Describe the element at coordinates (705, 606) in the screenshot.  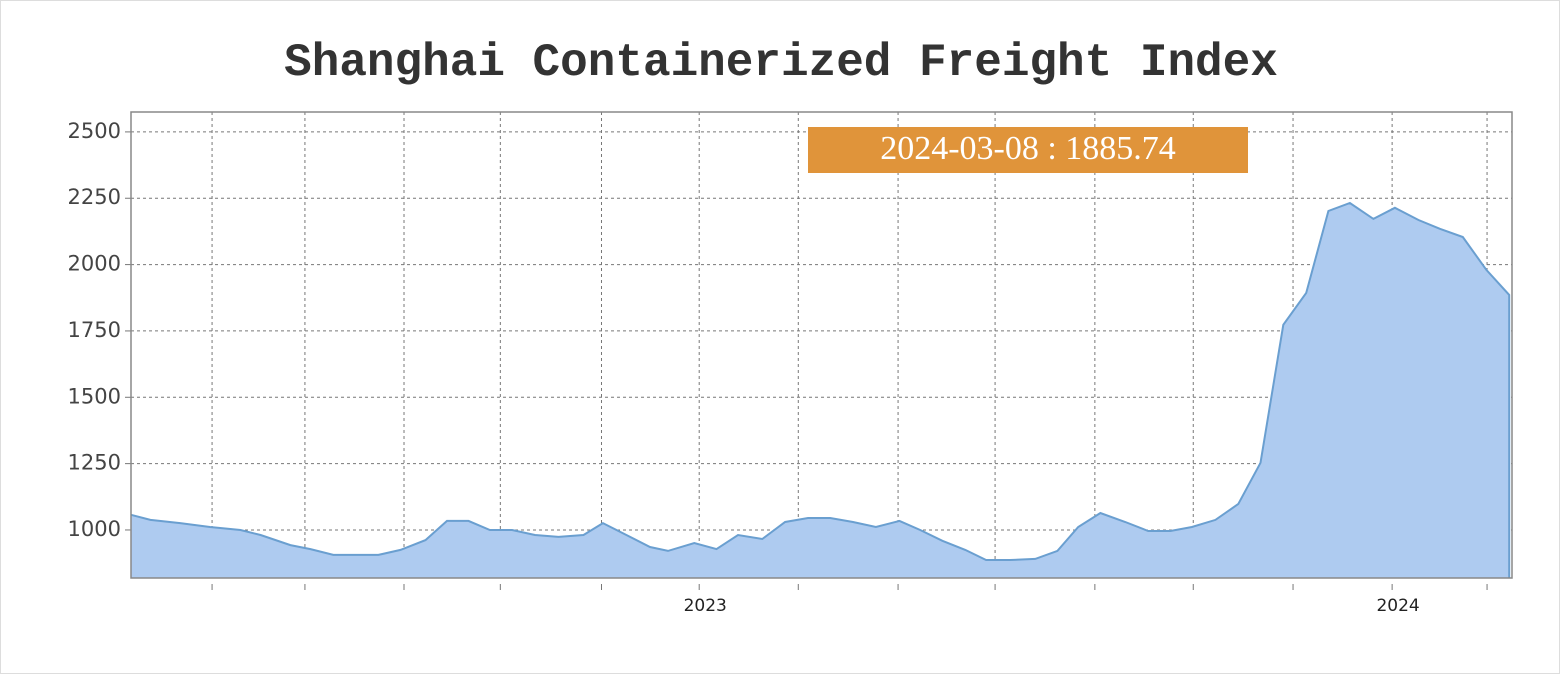
I see `x-tick-label: 2023` at that location.